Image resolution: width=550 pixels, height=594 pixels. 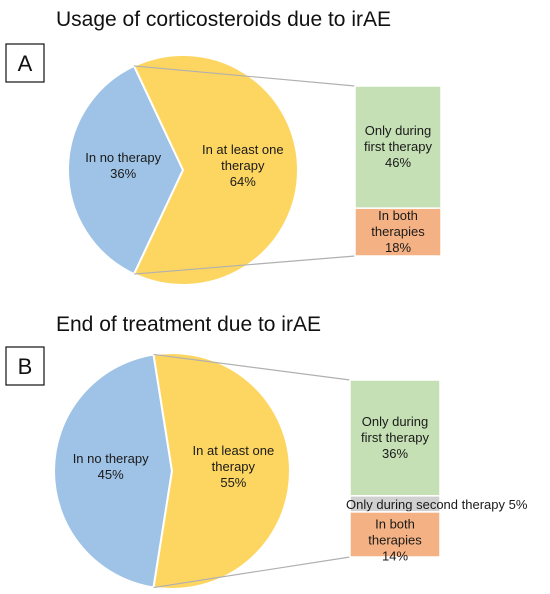 I want to click on panel-a-letter-box, so click(x=25, y=63).